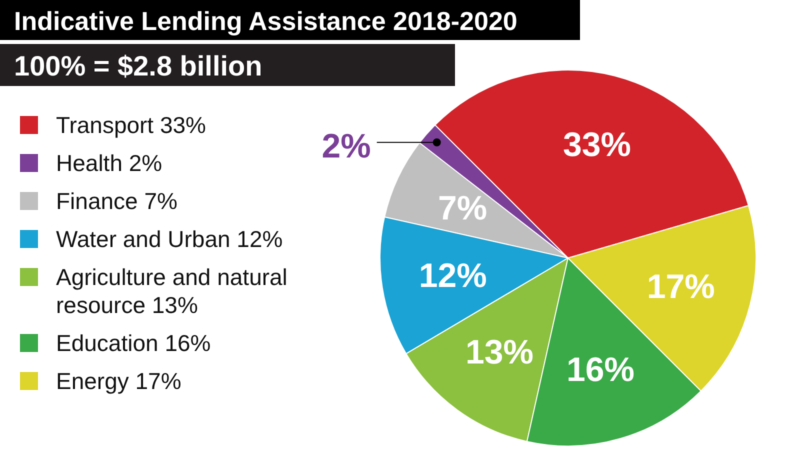 This screenshot has height=450, width=800. Describe the element at coordinates (117, 201) in the screenshot. I see `legend-label: Finance 7%` at that location.